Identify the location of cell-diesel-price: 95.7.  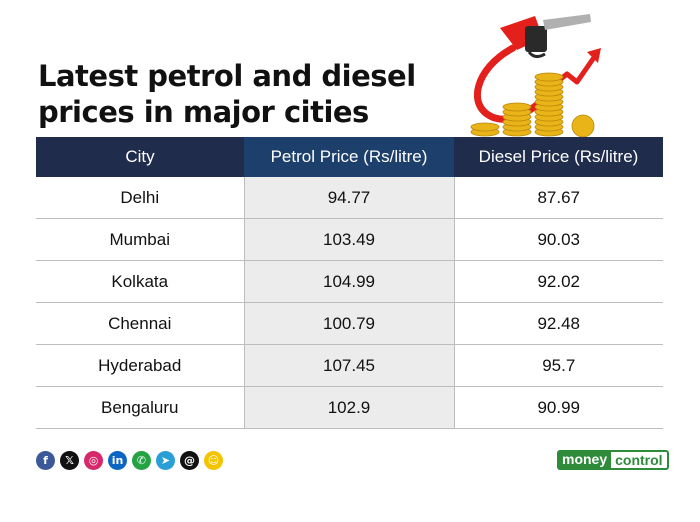
(558, 365).